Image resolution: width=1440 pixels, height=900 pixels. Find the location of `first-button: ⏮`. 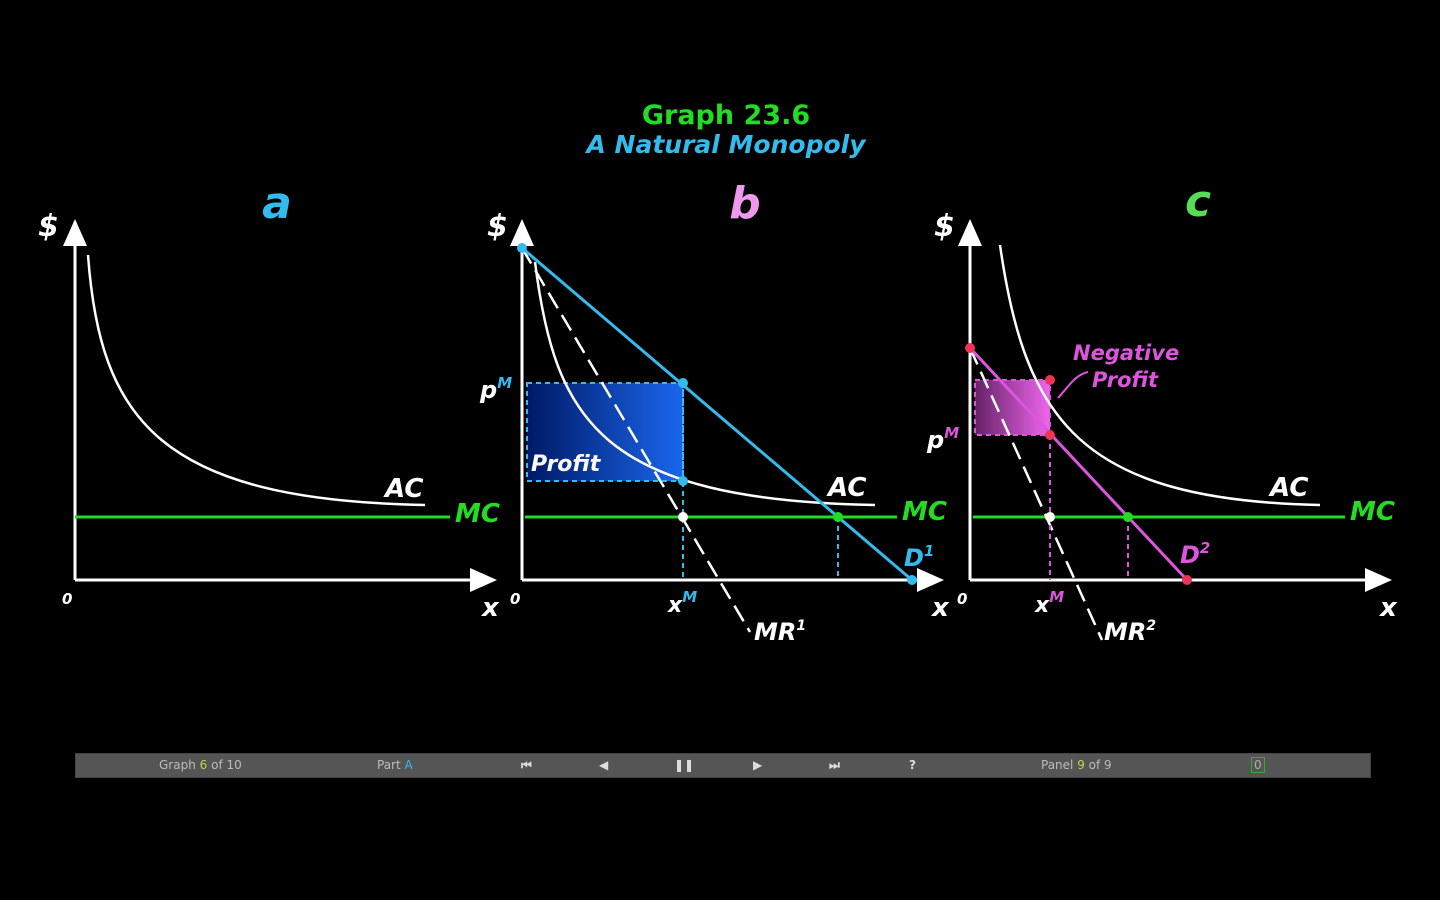

first-button: ⏮ is located at coordinates (526, 765).